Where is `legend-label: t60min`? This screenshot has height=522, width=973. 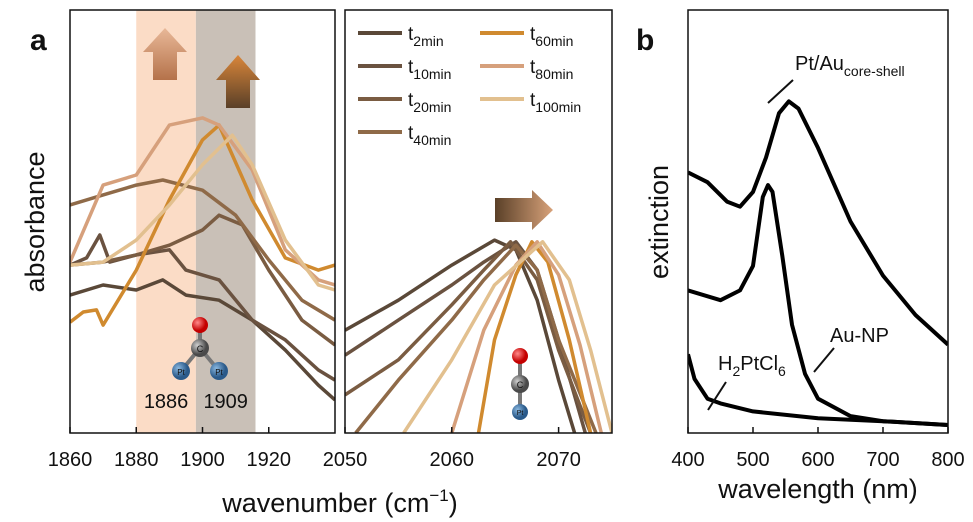
legend-label: t60min is located at coordinates (551, 36).